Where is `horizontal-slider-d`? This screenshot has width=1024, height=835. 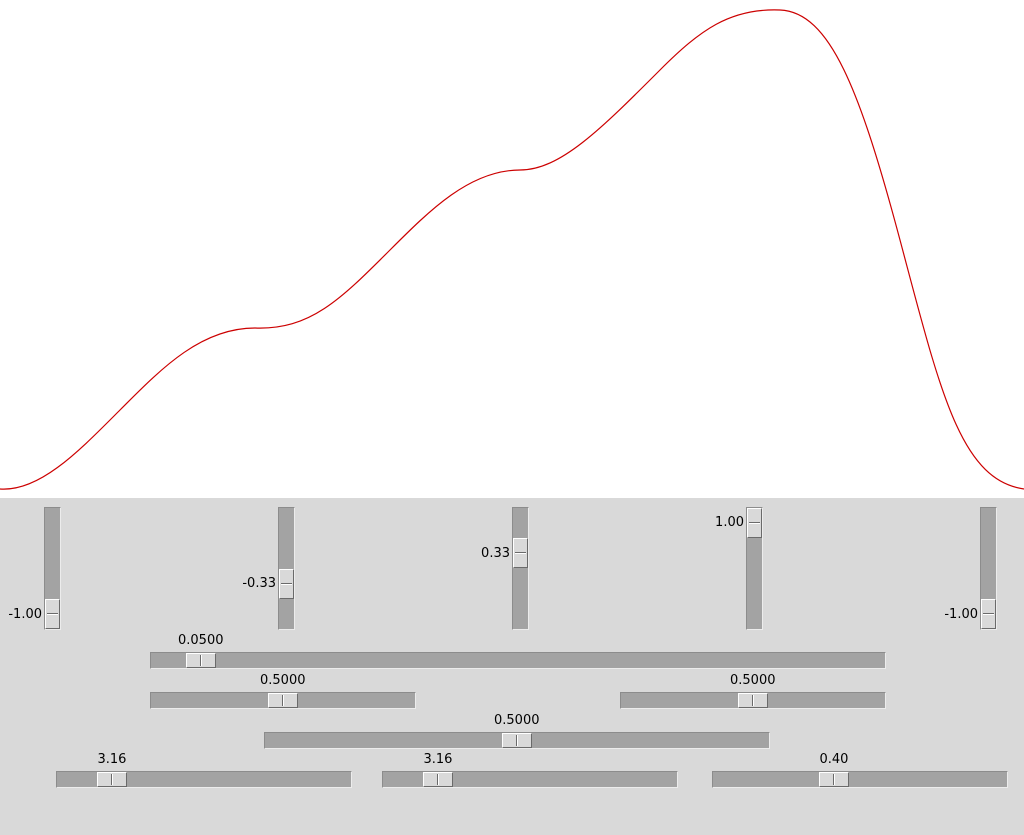 horizontal-slider-d is located at coordinates (517, 740).